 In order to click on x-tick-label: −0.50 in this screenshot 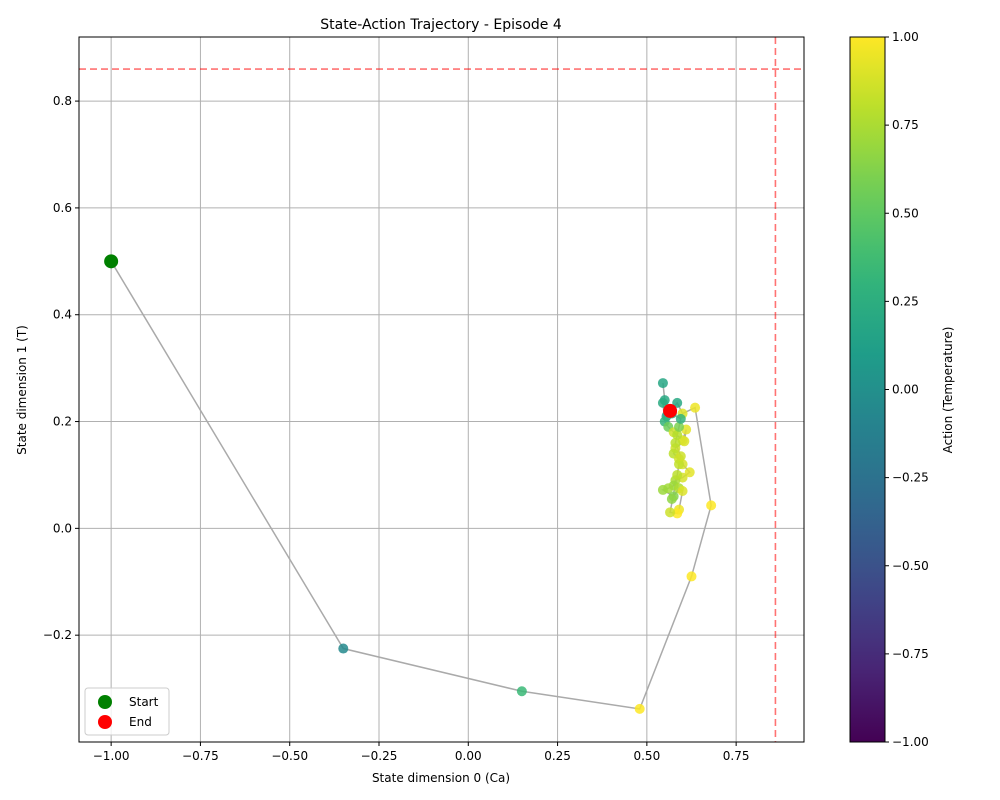, I will do `click(289, 756)`.